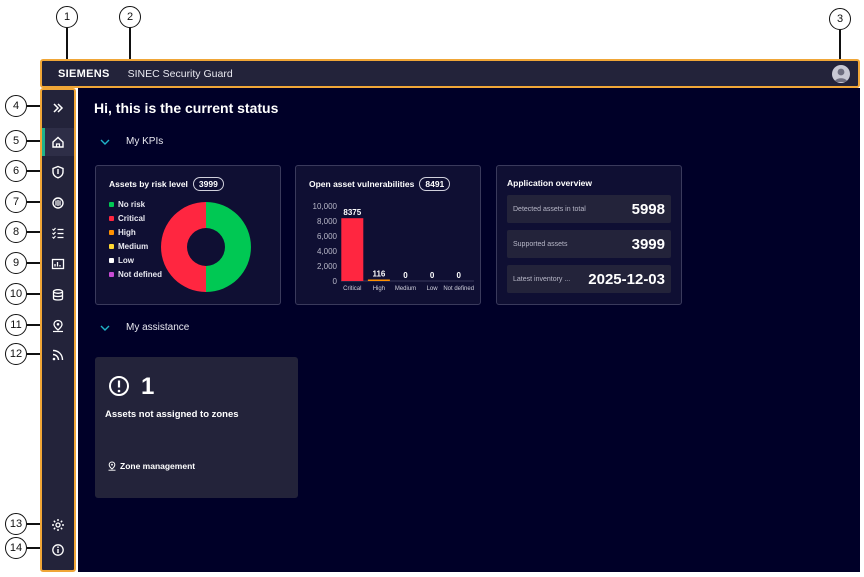  I want to click on legend-item-high: High, so click(135, 232).